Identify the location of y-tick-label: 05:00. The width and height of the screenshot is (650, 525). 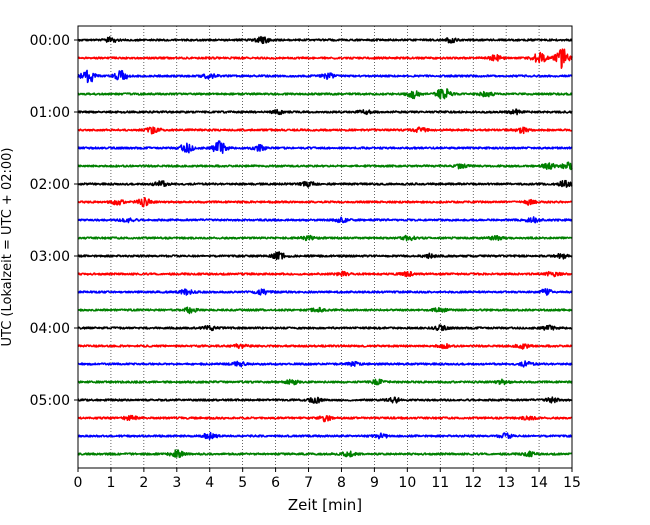
(50, 401).